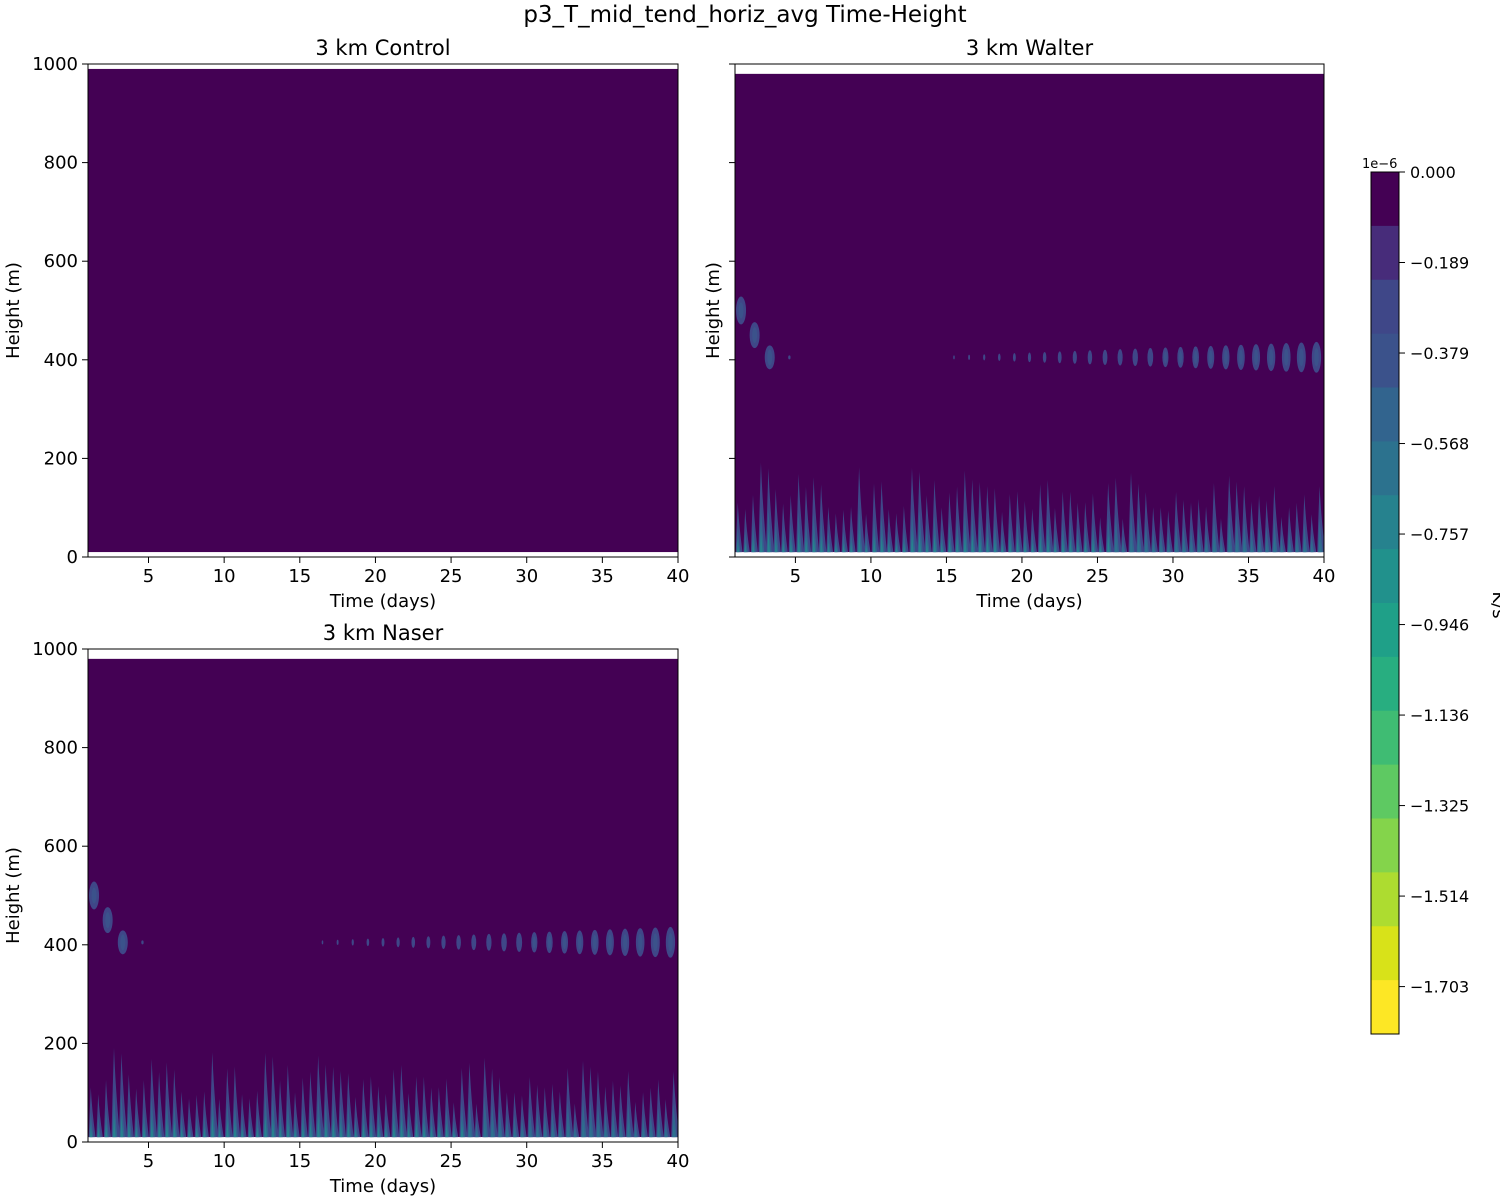 The width and height of the screenshot is (1500, 1200). I want to click on x-tick-label: 35, so click(602, 1161).